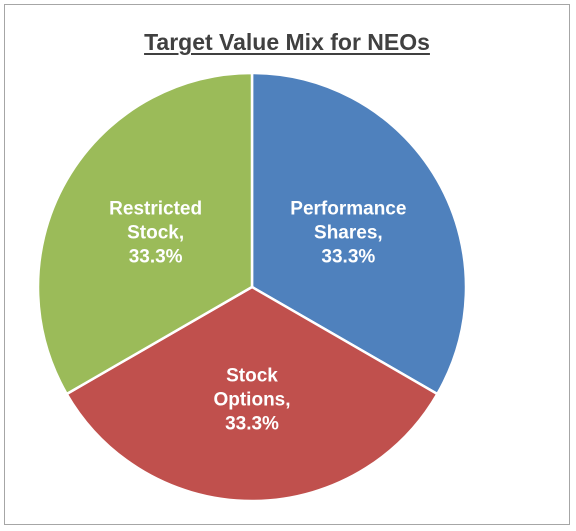  What do you see at coordinates (251, 399) in the screenshot?
I see `data-label-stock-options: Stock Options, 33.3%` at bounding box center [251, 399].